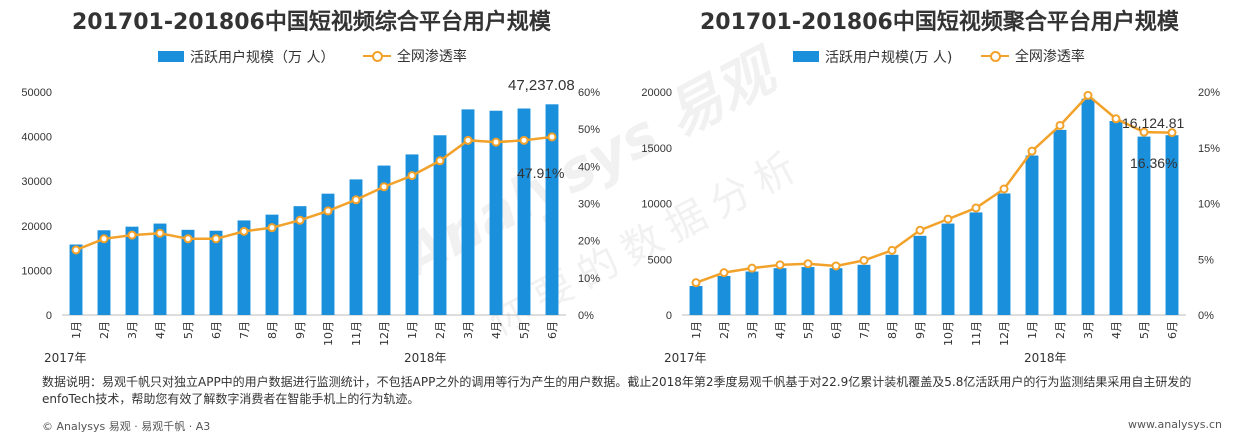 This screenshot has height=440, width=1244. Describe the element at coordinates (1209, 93) in the screenshot. I see `right-axis-tick-label: 20%` at that location.